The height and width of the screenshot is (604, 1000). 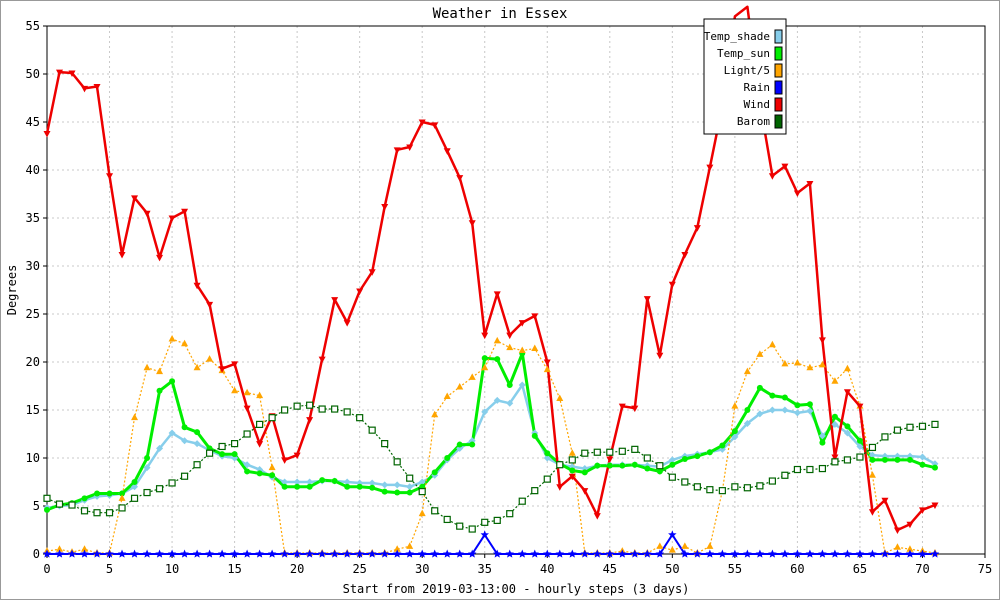 I want to click on legend-label-rain: Rain, so click(x=757, y=87).